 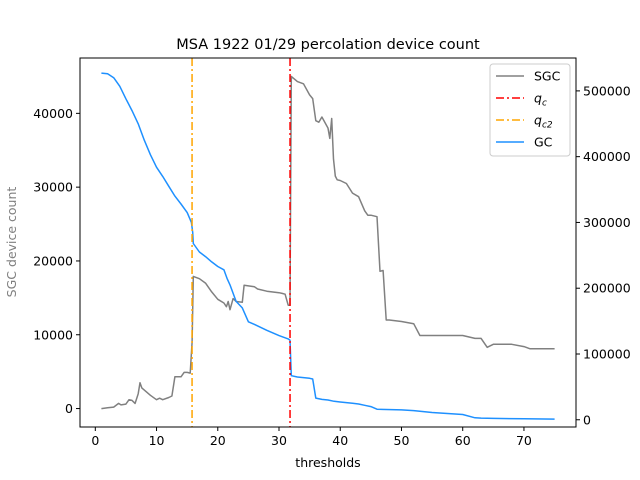 What do you see at coordinates (402, 440) in the screenshot?
I see `x-tick-label: 50` at bounding box center [402, 440].